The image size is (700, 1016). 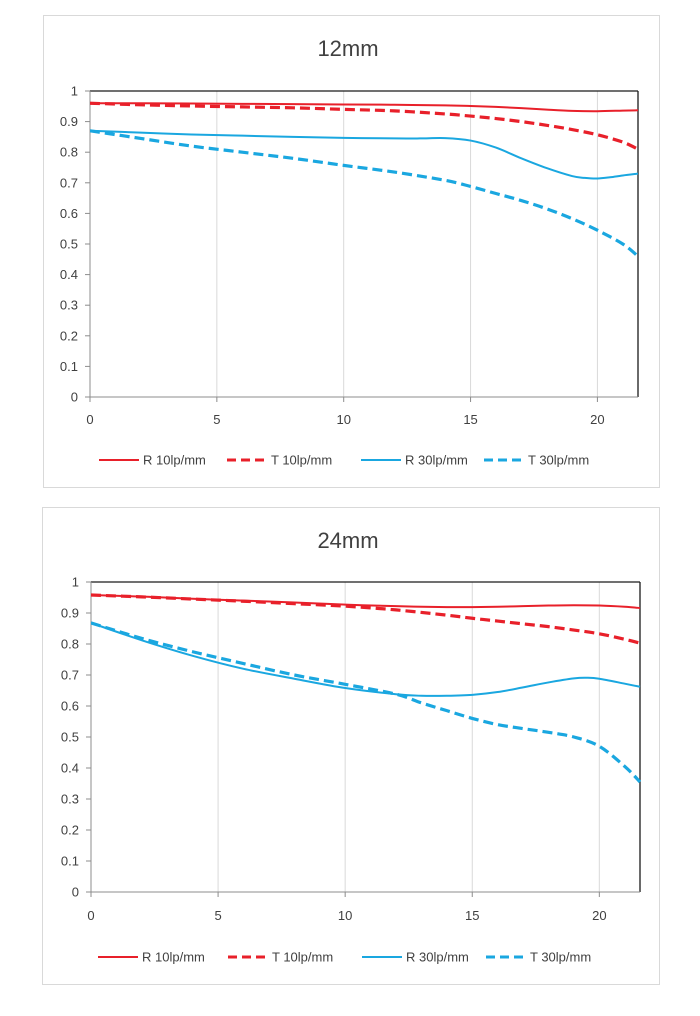 What do you see at coordinates (347, 540) in the screenshot?
I see `chart-title: 24mm` at bounding box center [347, 540].